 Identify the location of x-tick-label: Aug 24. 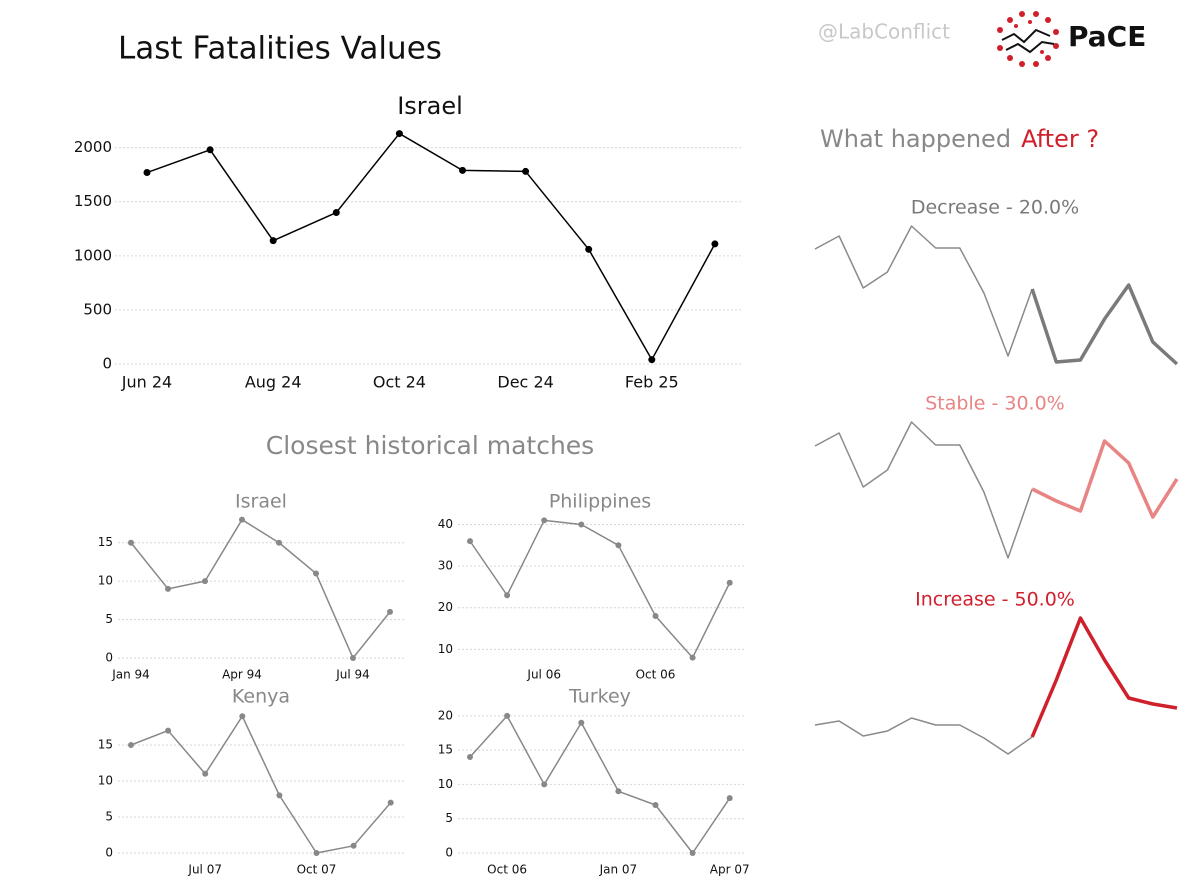
(273, 382).